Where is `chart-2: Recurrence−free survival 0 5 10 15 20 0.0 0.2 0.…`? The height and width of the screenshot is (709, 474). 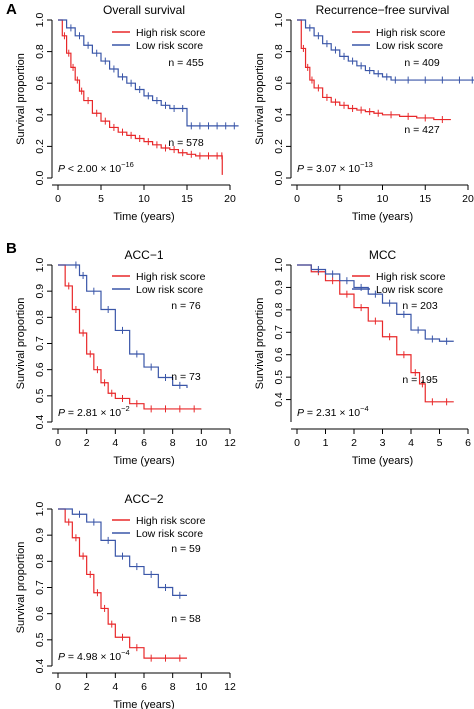 chart-2: Recurrence−free survival 0 5 10 15 20 0.0 0.2 0.… is located at coordinates (364, 113).